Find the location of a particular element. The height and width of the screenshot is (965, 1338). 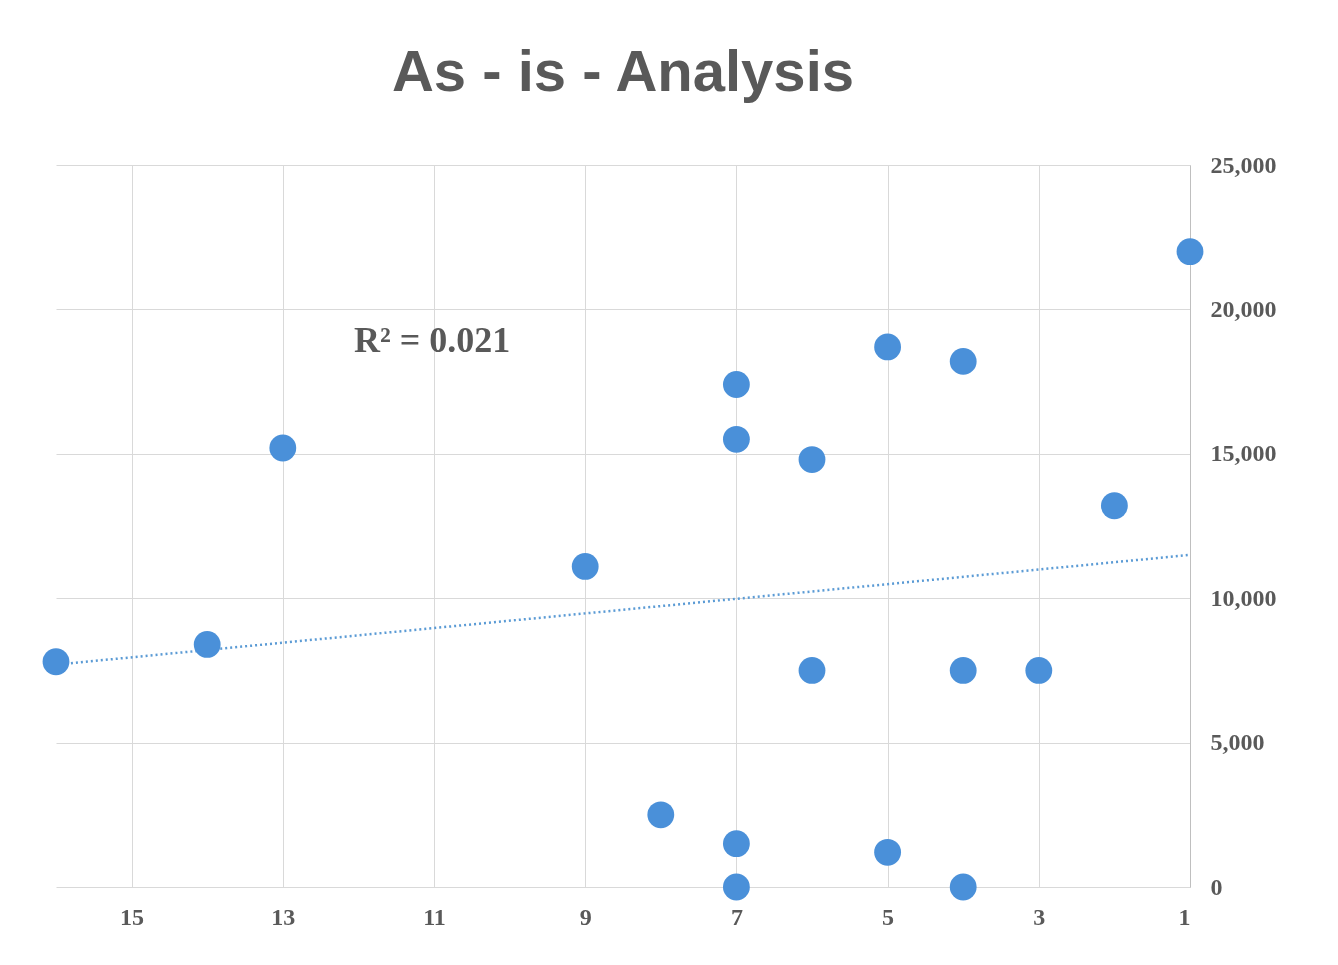

x-tick-label: 11 is located at coordinates (434, 916).